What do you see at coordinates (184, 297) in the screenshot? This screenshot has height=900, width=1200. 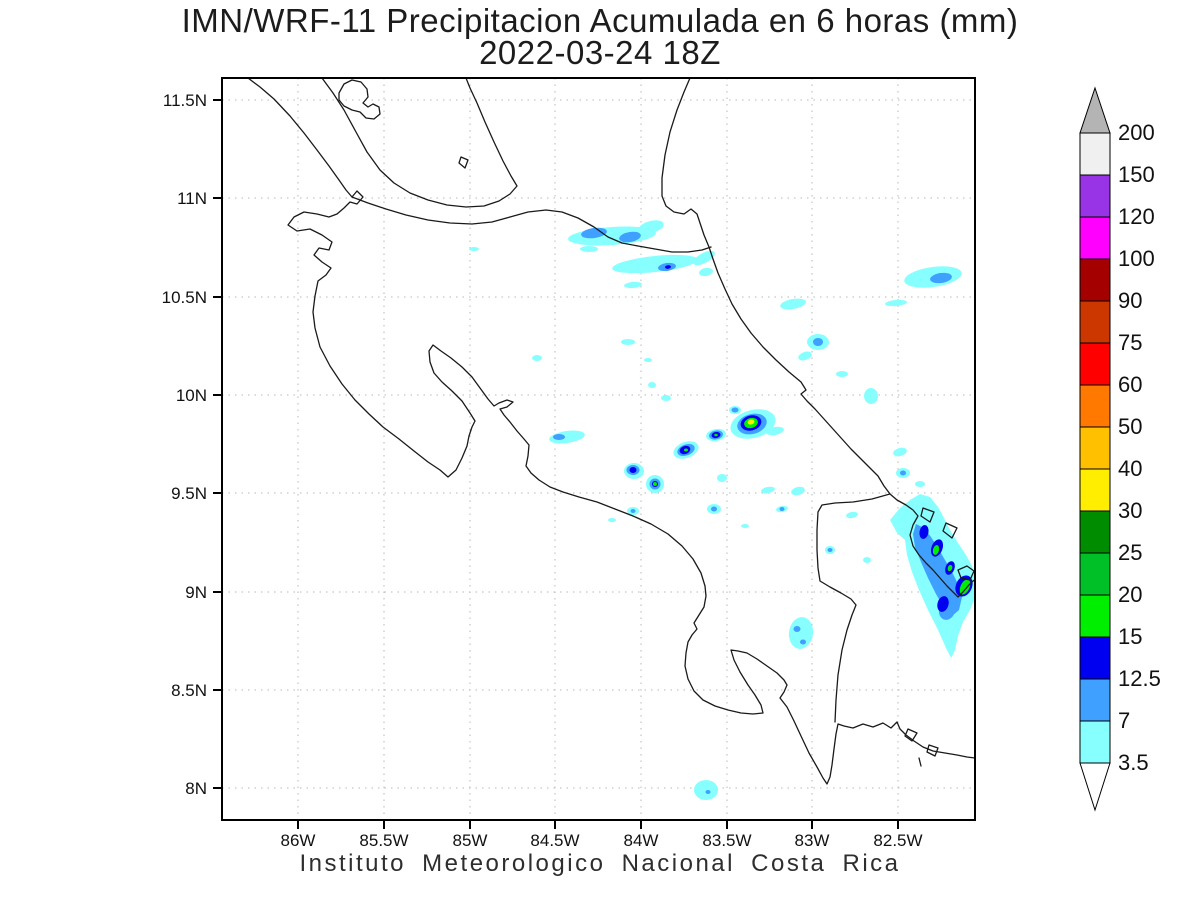 I see `lat-label: 10.5N` at bounding box center [184, 297].